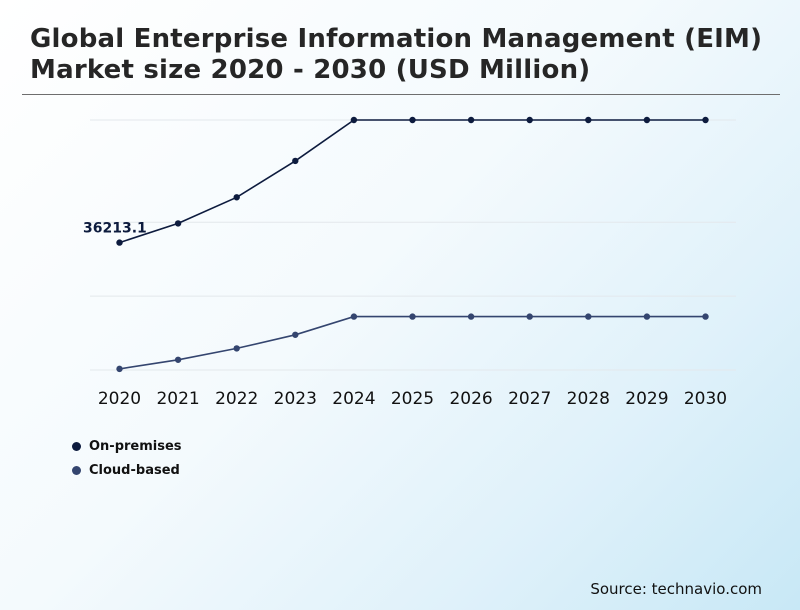 The image size is (800, 610). Describe the element at coordinates (295, 399) in the screenshot. I see `x-tick-label: 2023` at that location.